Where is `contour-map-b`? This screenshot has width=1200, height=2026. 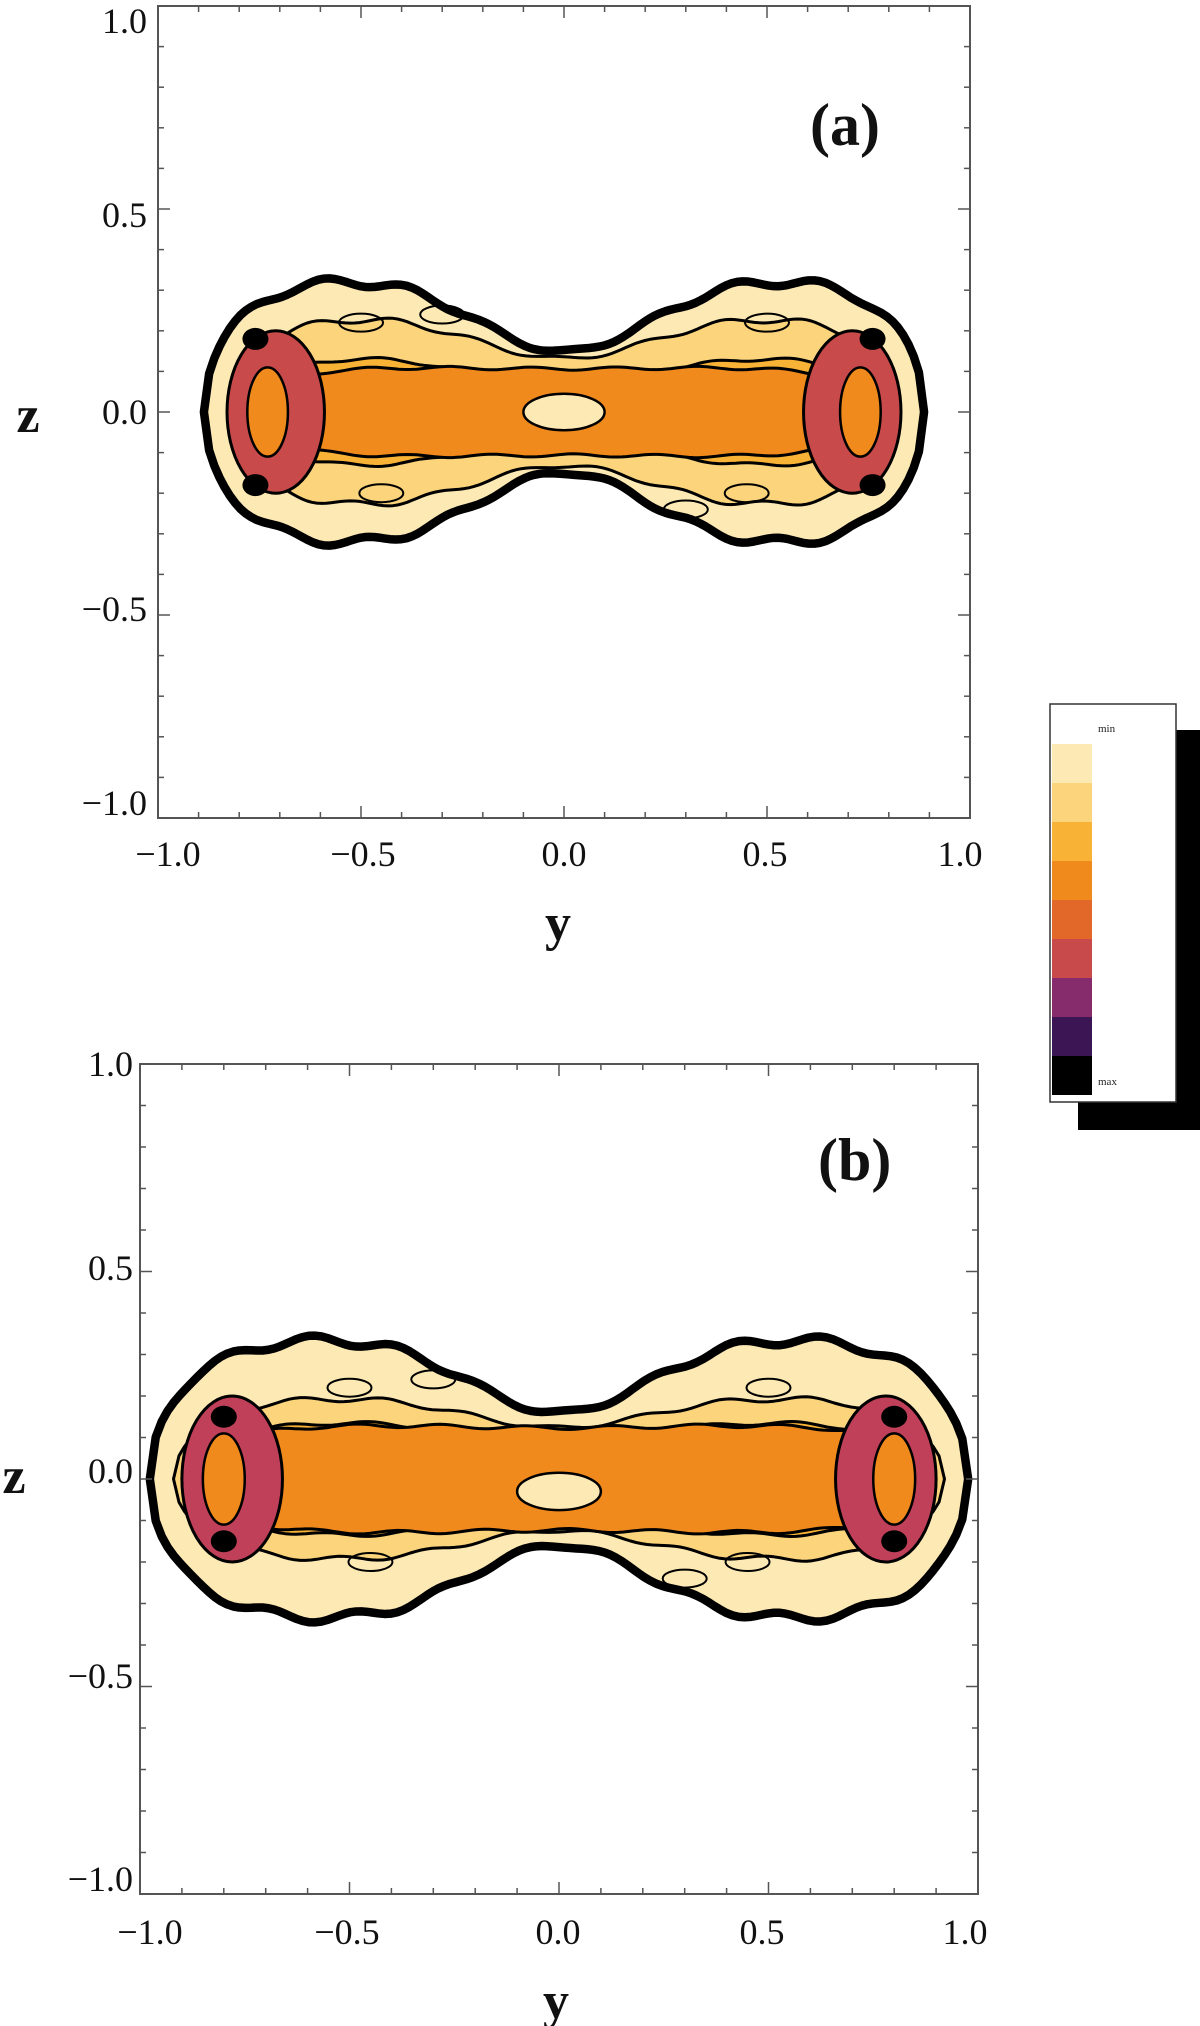 contour-map-b is located at coordinates (559, 1479).